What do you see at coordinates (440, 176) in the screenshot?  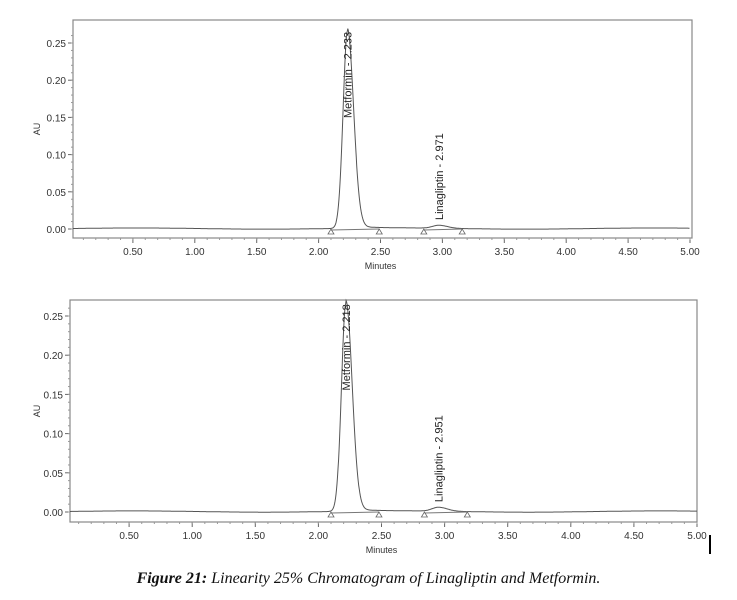 I see `peak-label: Linagliptin - 2.971` at bounding box center [440, 176].